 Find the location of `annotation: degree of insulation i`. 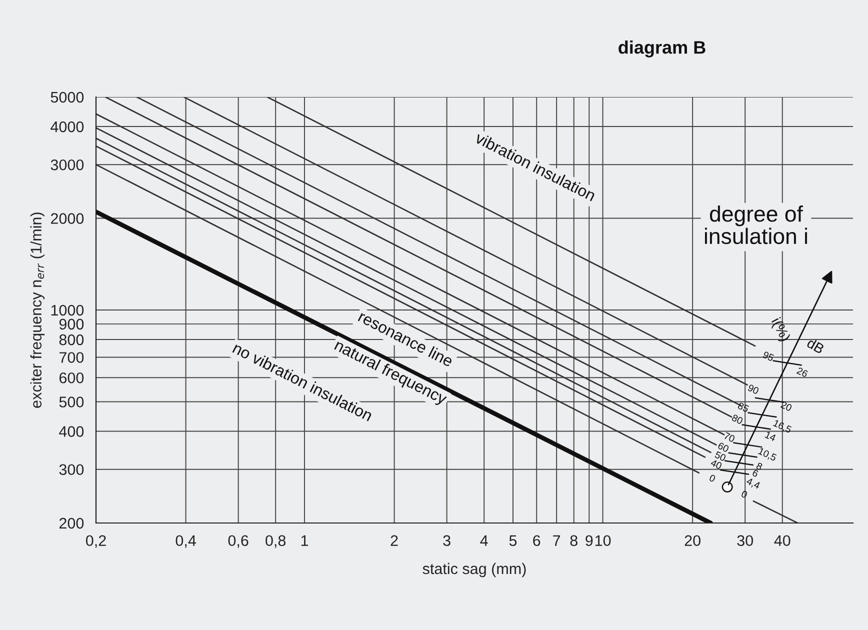

annotation: degree of insulation i is located at coordinates (756, 224).